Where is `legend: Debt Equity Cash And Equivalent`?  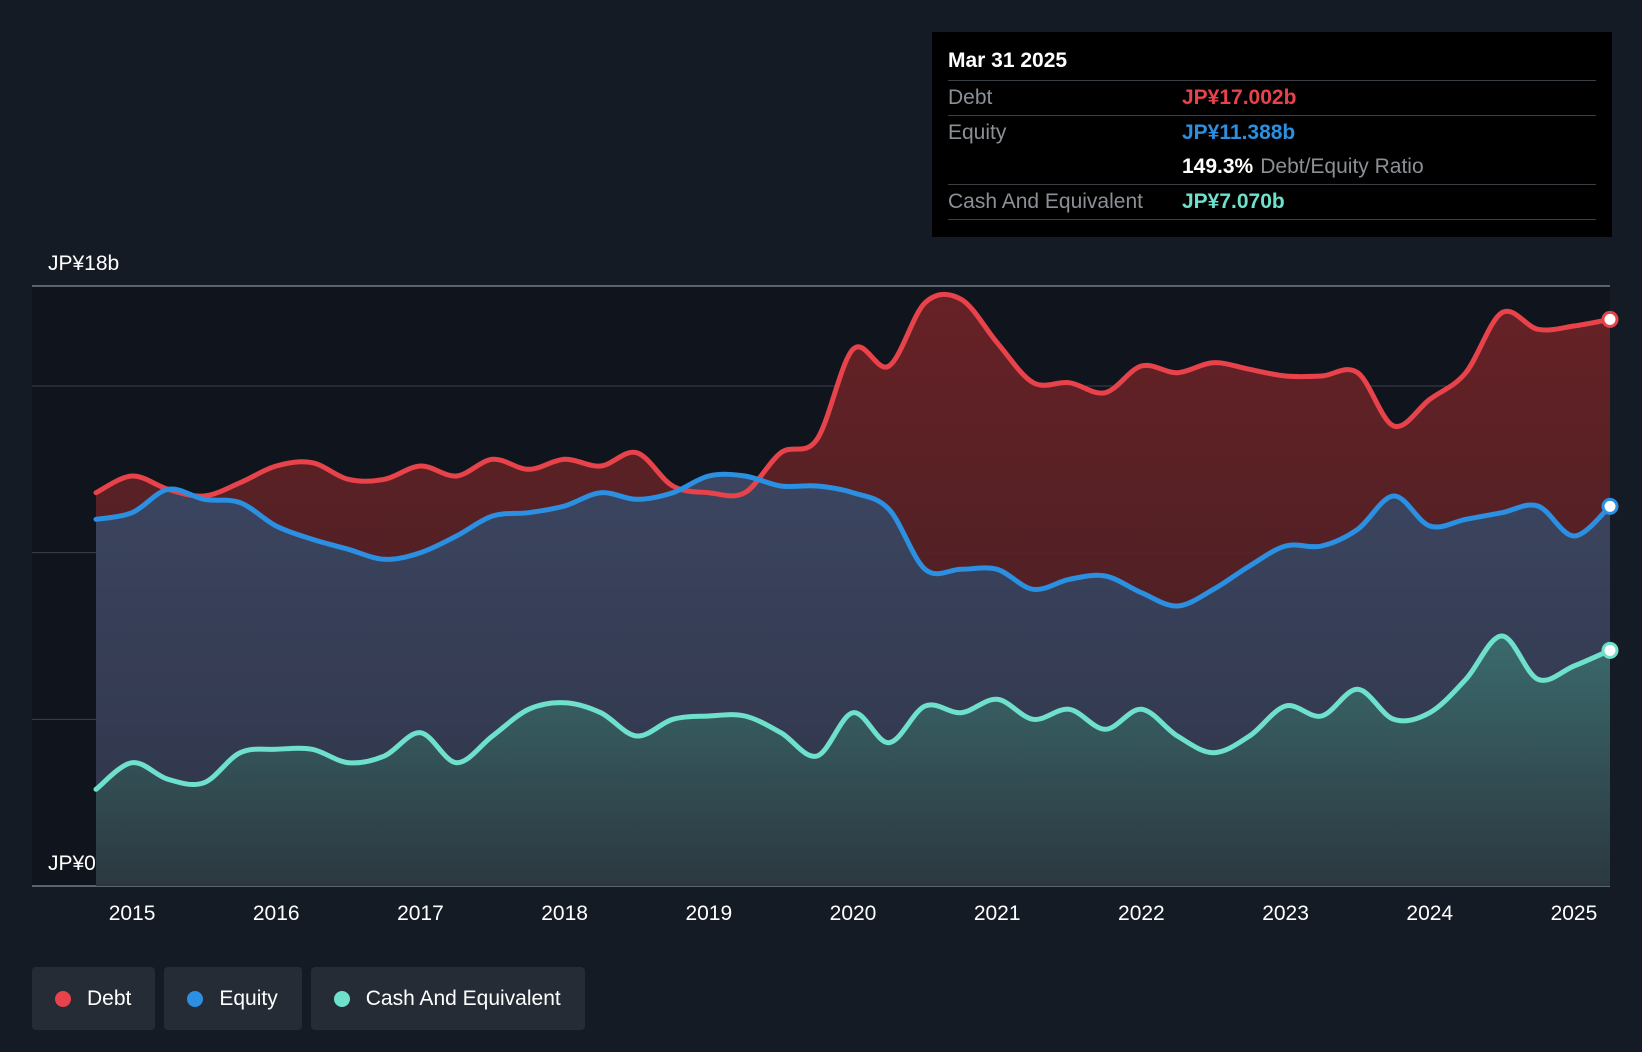
legend: Debt Equity Cash And Equivalent is located at coordinates (308, 998).